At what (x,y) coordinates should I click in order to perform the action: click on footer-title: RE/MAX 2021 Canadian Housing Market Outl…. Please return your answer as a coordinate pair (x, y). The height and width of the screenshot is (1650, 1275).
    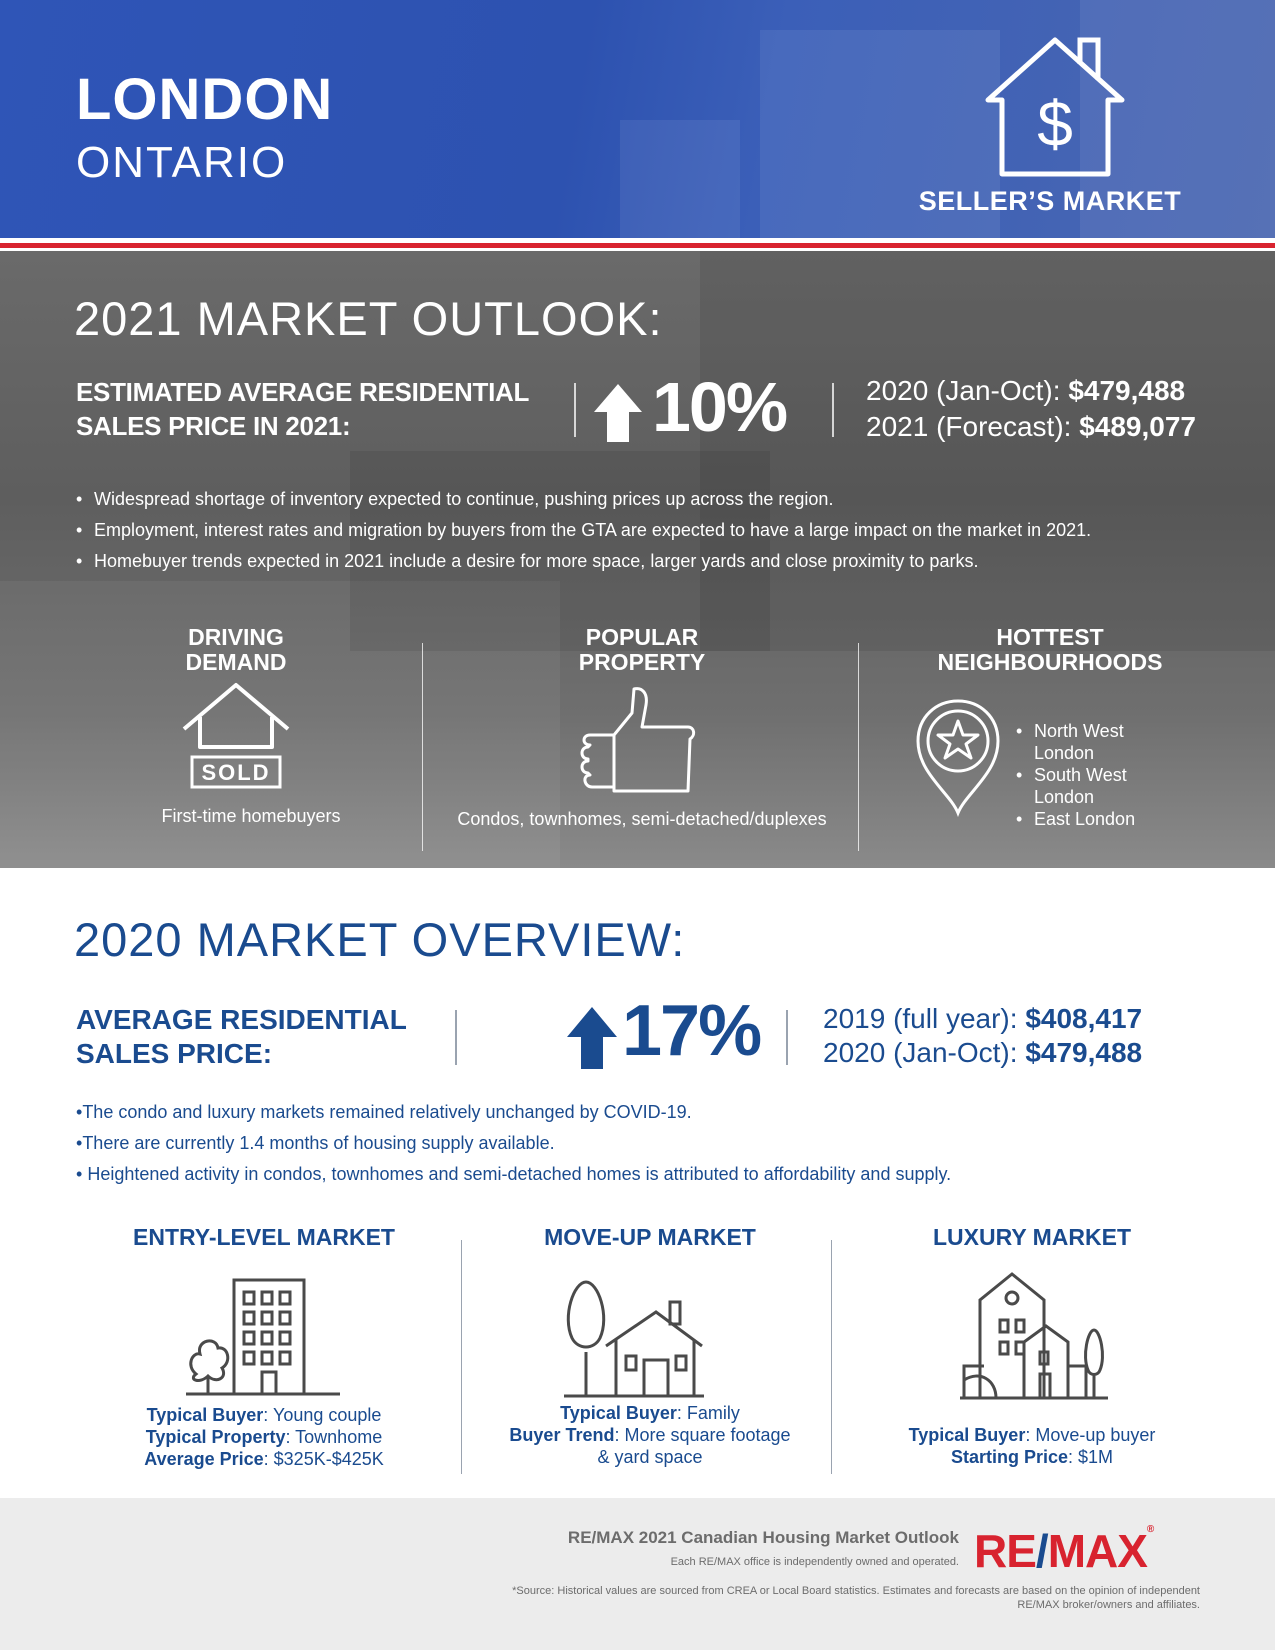
    Looking at the image, I should click on (763, 1537).